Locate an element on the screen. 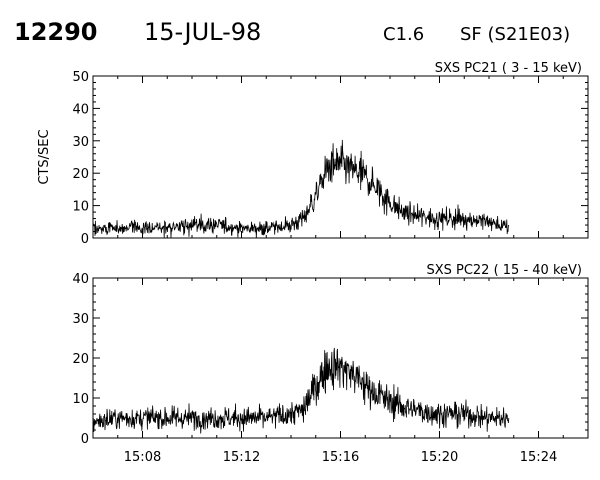 The width and height of the screenshot is (600, 480). panel-title: SXS PC21 ( 3 - 15 keV) is located at coordinates (508, 68).